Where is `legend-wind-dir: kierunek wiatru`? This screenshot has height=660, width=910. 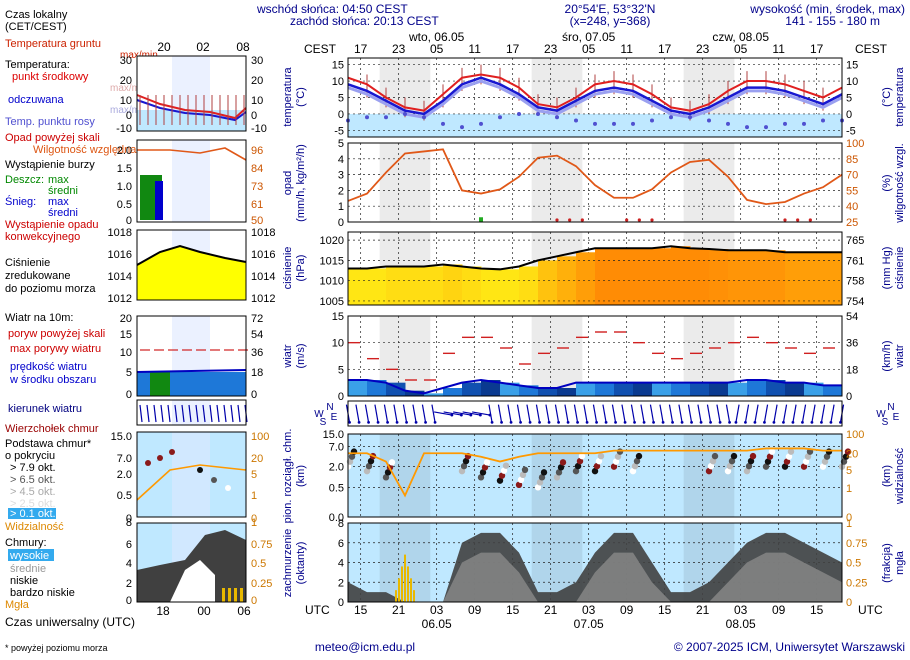 legend-wind-dir: kierunek wiatru is located at coordinates (45, 409).